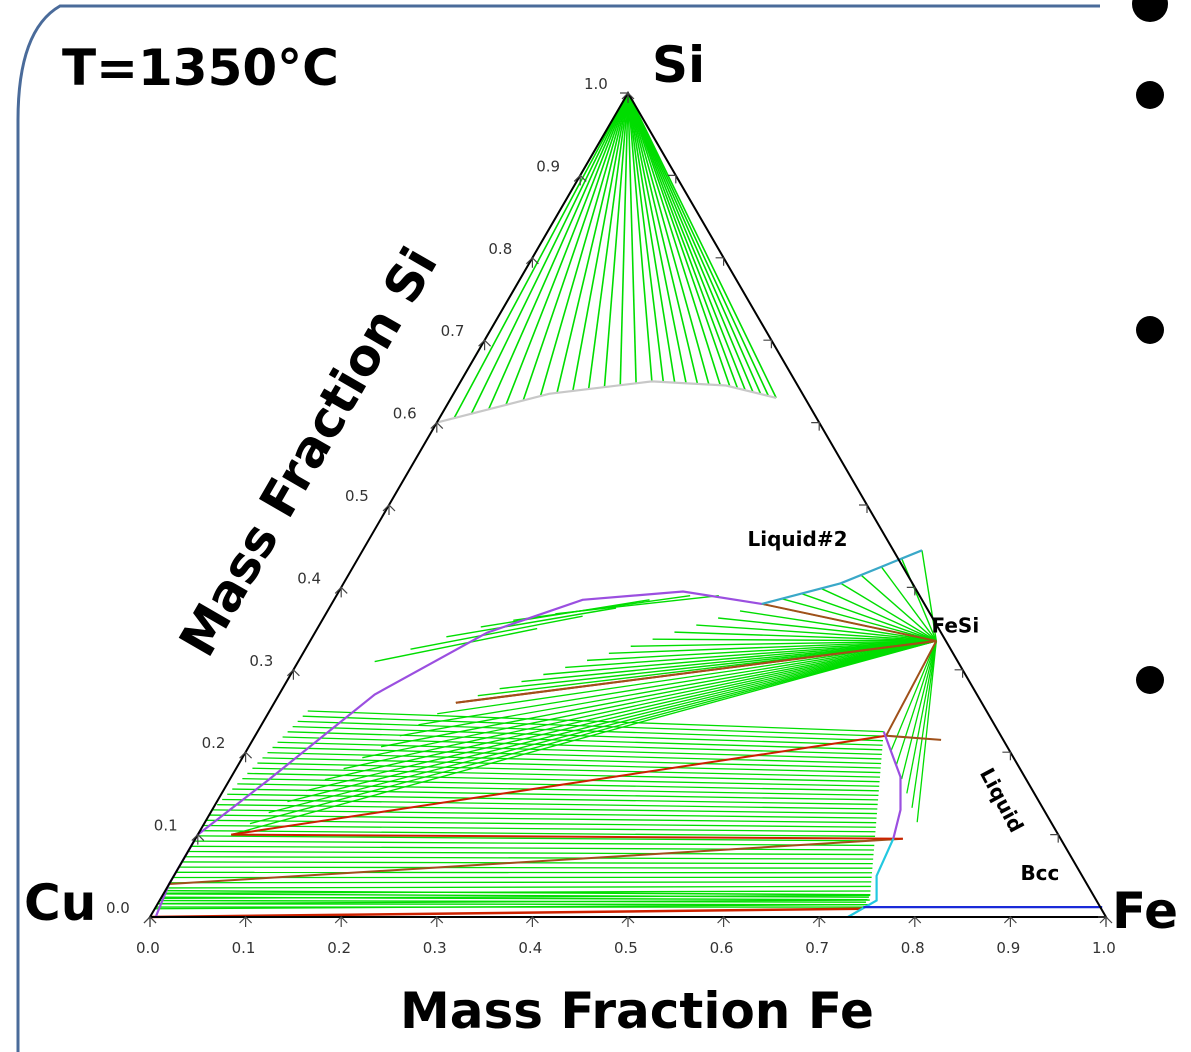  What do you see at coordinates (871, 878) in the screenshot?
I see `bcc-boundary` at bounding box center [871, 878].